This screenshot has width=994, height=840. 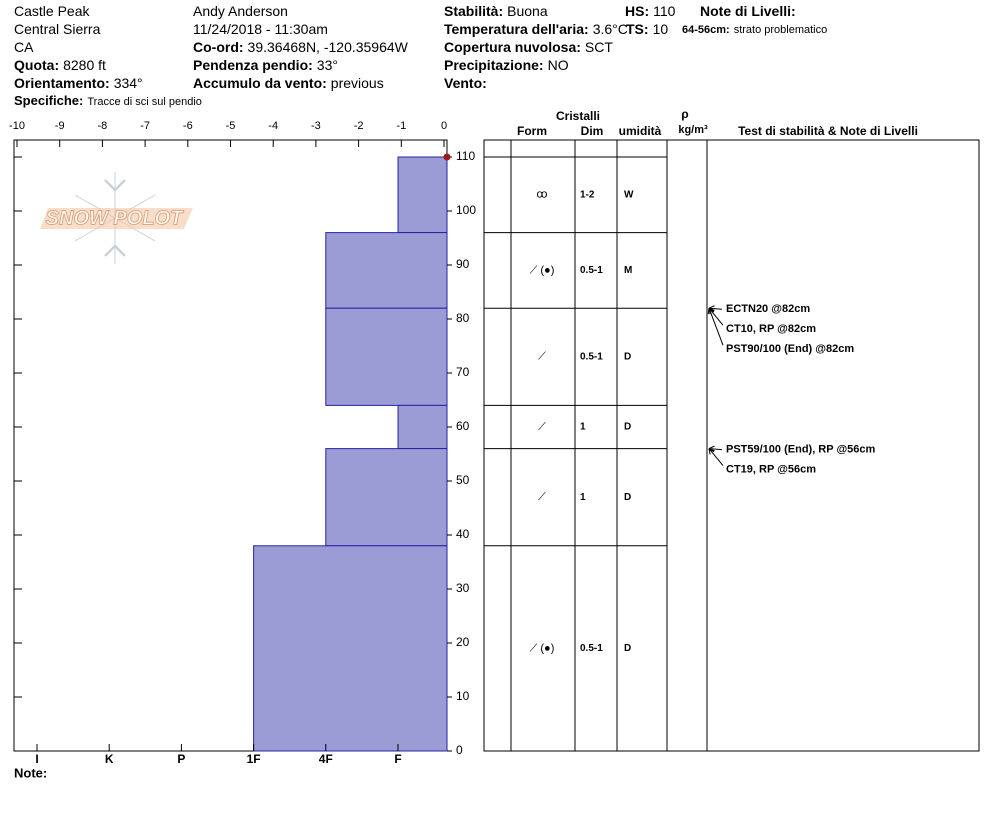 What do you see at coordinates (24, 47) in the screenshot?
I see `place-value: CA` at bounding box center [24, 47].